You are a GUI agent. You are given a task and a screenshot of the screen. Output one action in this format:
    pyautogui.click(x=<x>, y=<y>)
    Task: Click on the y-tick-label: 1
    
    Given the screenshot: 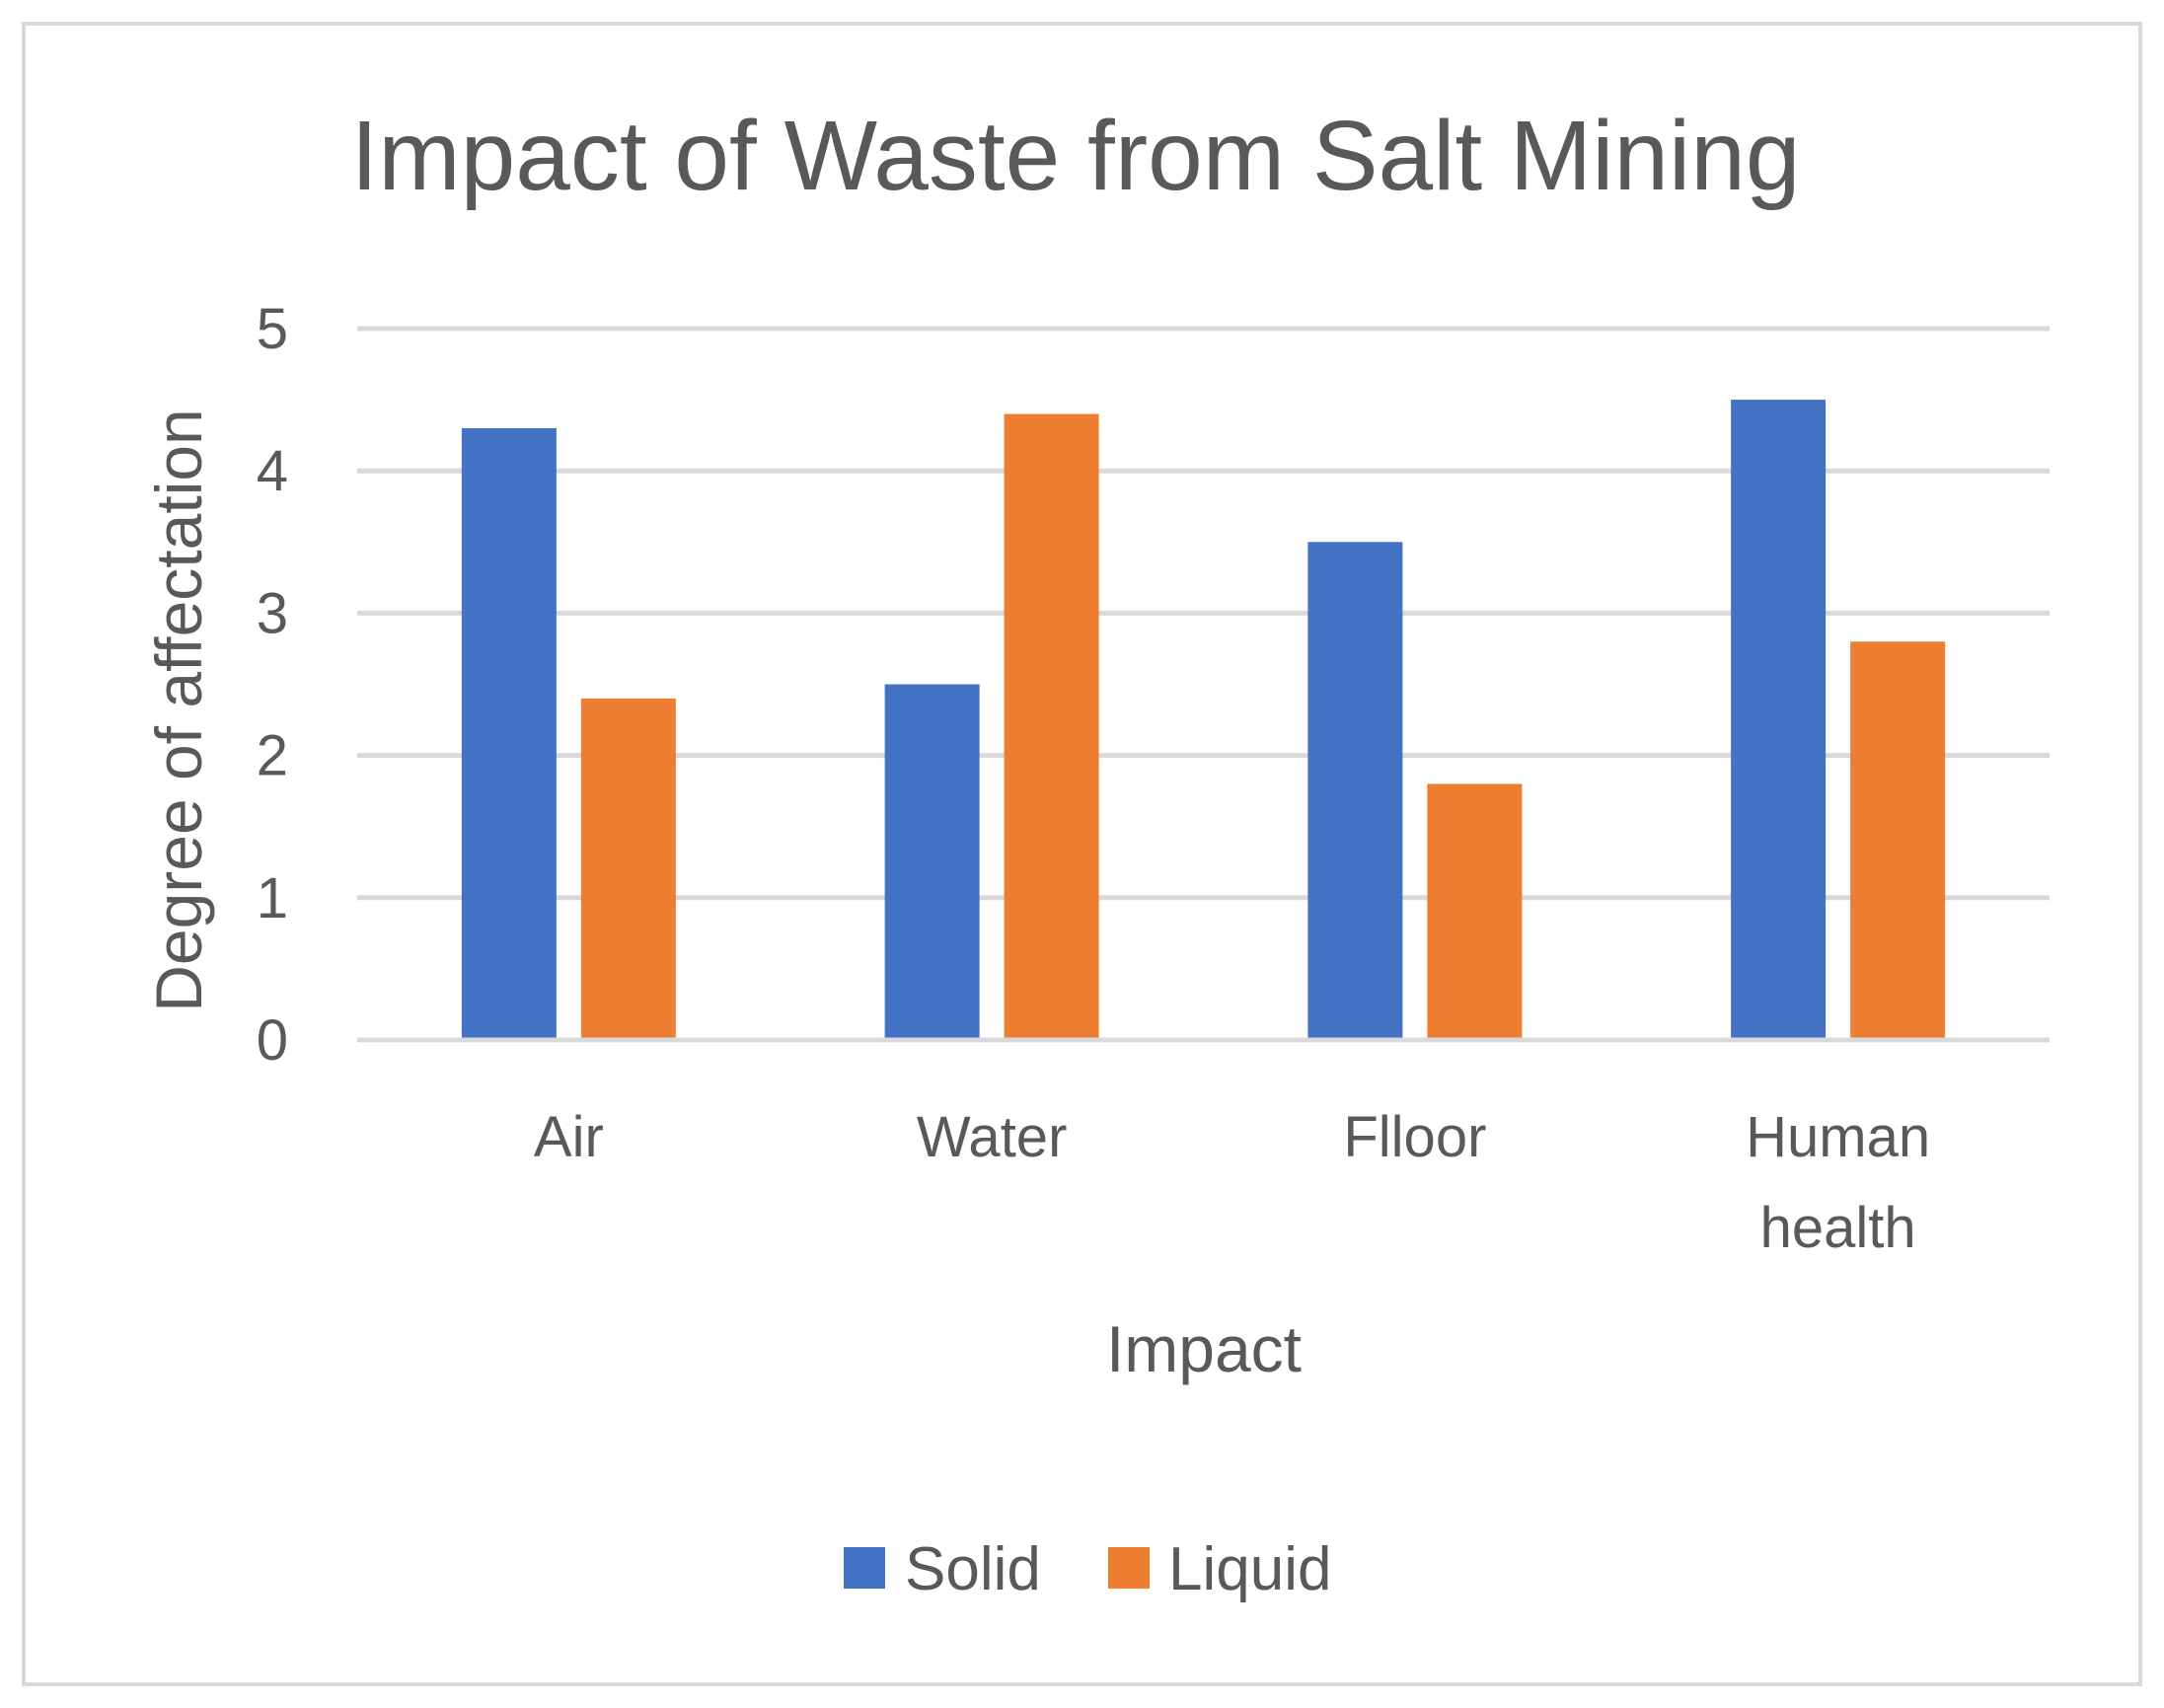 What is the action you would take?
    pyautogui.click(x=272, y=898)
    